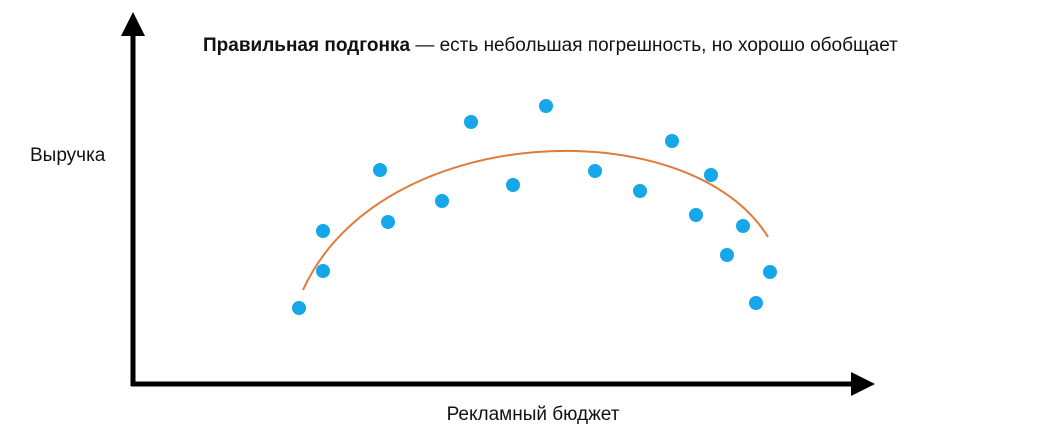 This screenshot has height=433, width=1060. I want to click on y-axis-arrow, so click(133, 24).